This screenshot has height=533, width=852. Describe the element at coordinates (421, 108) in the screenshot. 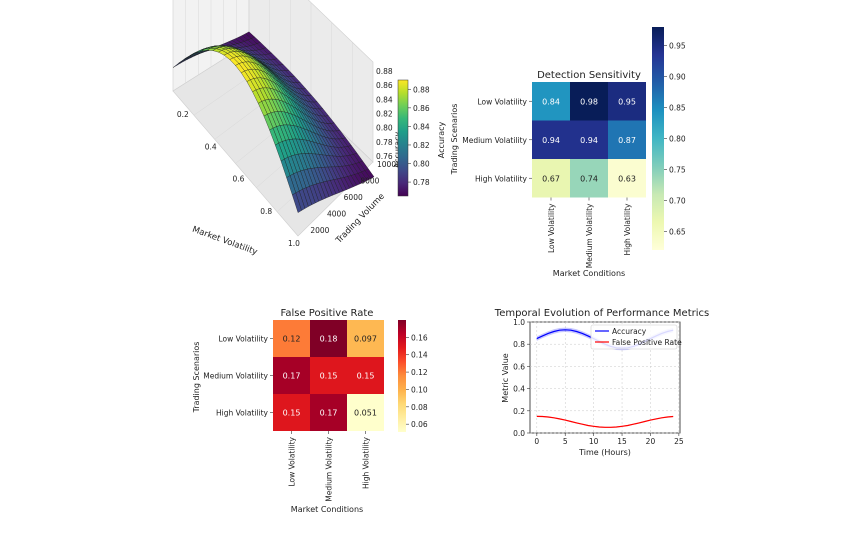

I see `surface-colorbar-tick-label: 0.86` at that location.